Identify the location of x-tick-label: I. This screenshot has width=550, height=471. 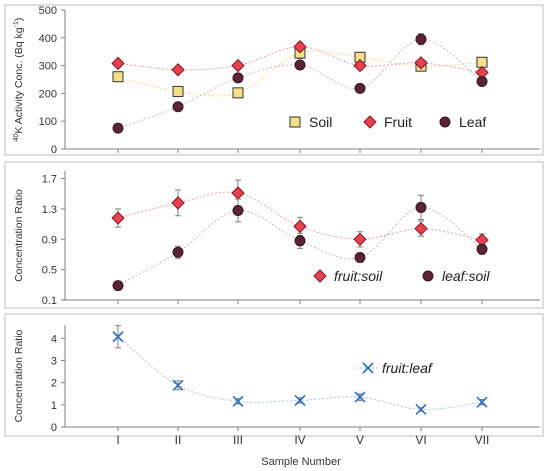
(117, 440).